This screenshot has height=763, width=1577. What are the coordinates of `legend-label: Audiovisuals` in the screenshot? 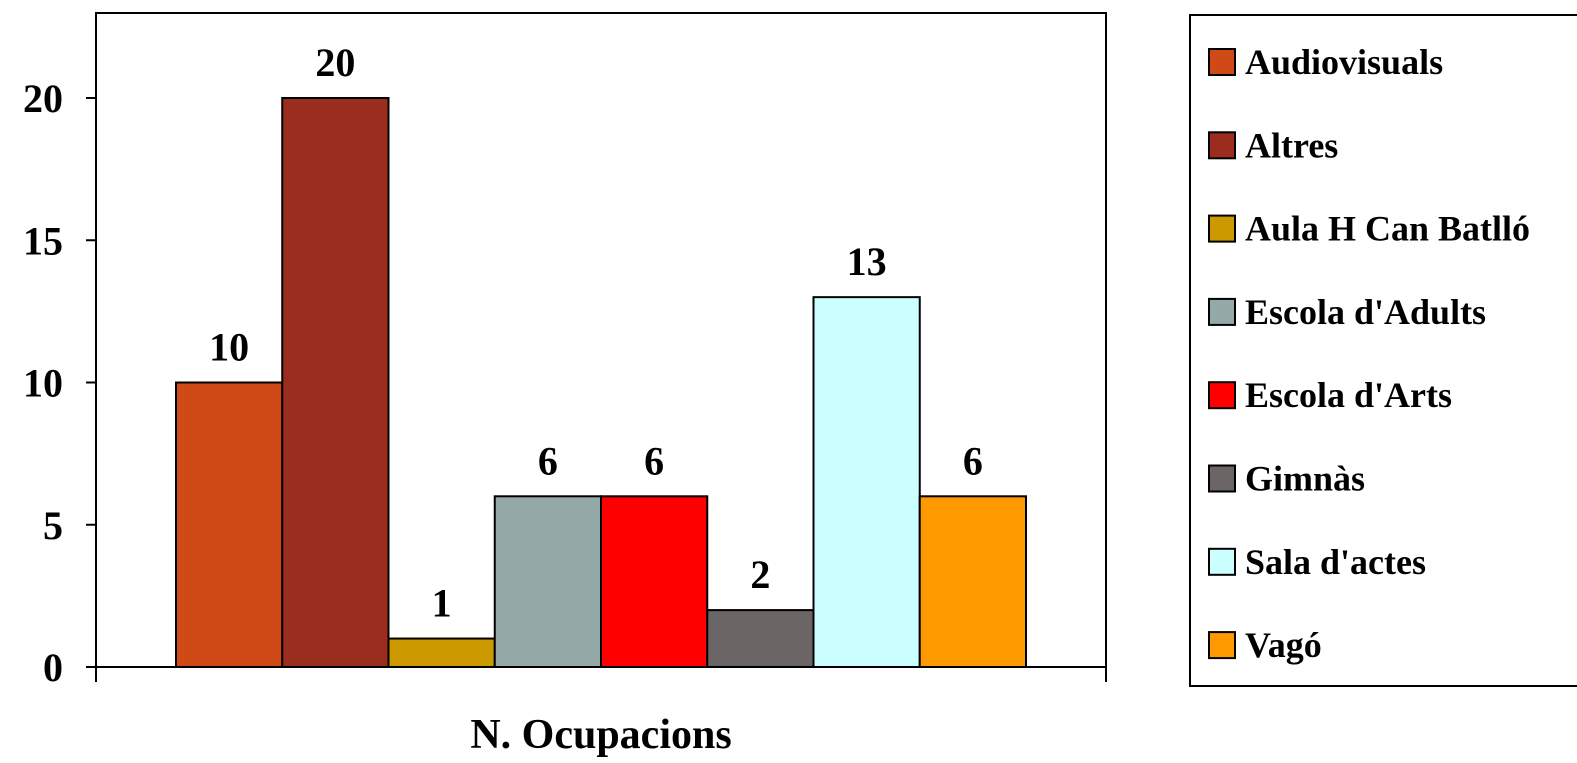 It's located at (1344, 62).